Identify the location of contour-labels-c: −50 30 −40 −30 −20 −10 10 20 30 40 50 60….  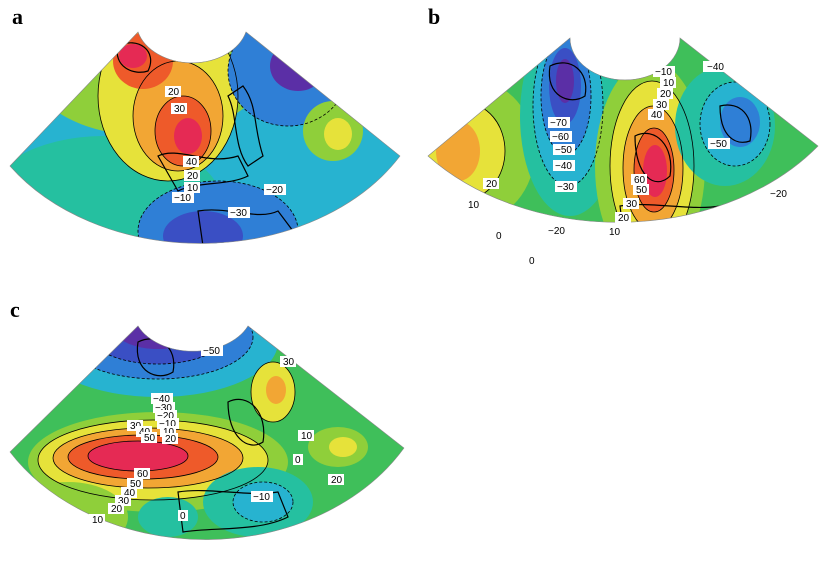
(216, 435).